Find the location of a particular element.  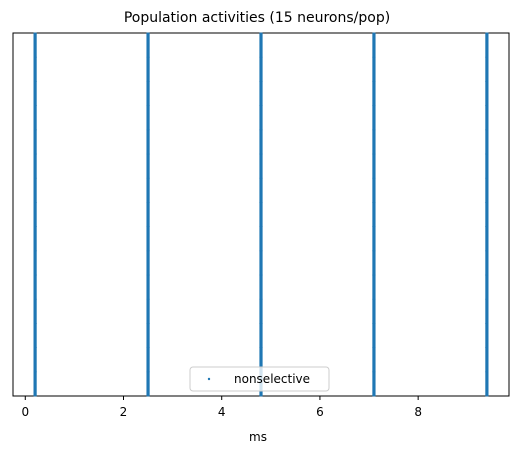

legend-marker-nonselective is located at coordinates (209, 379).